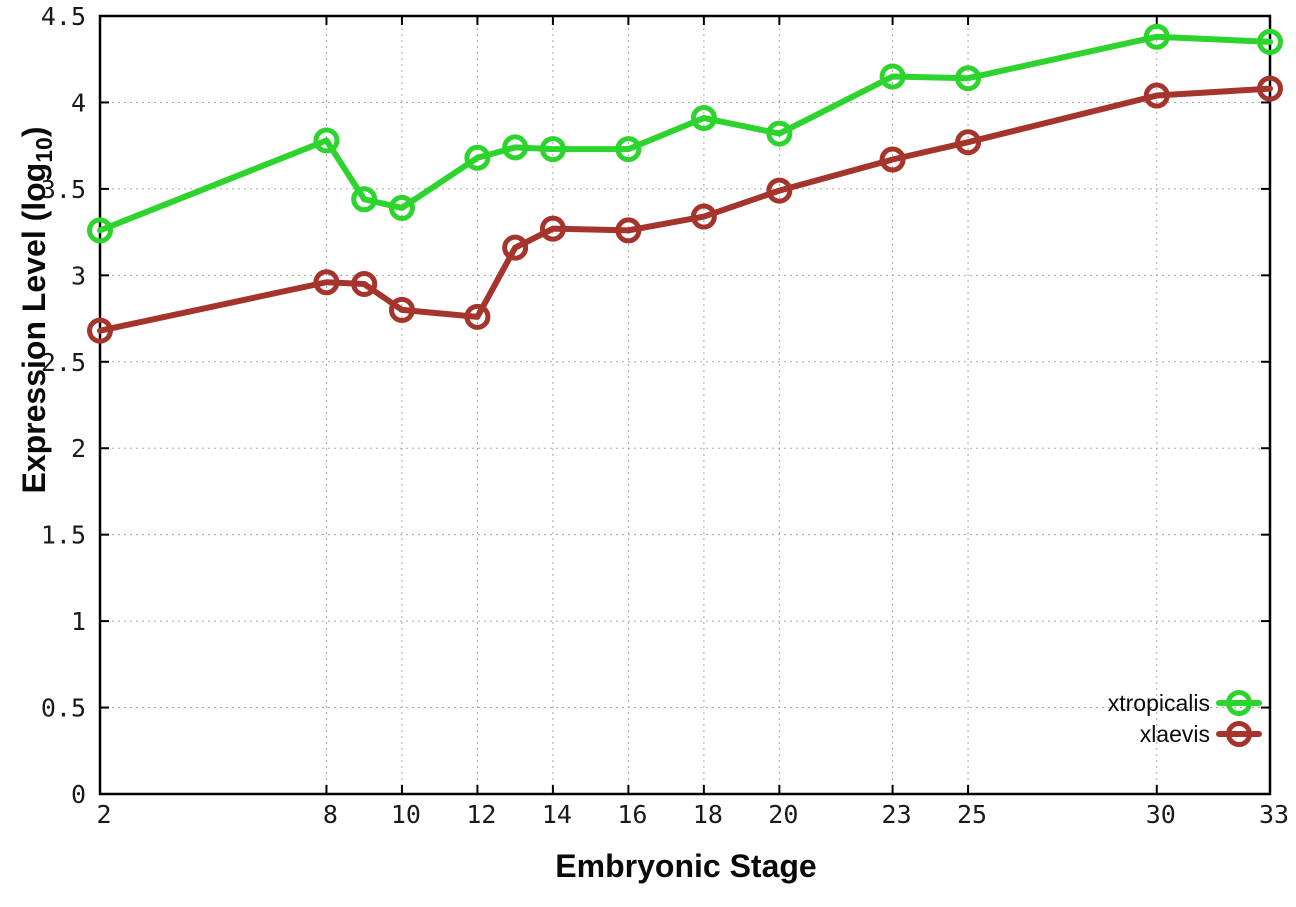  I want to click on y-axis-title-close: ), so click(33, 132).